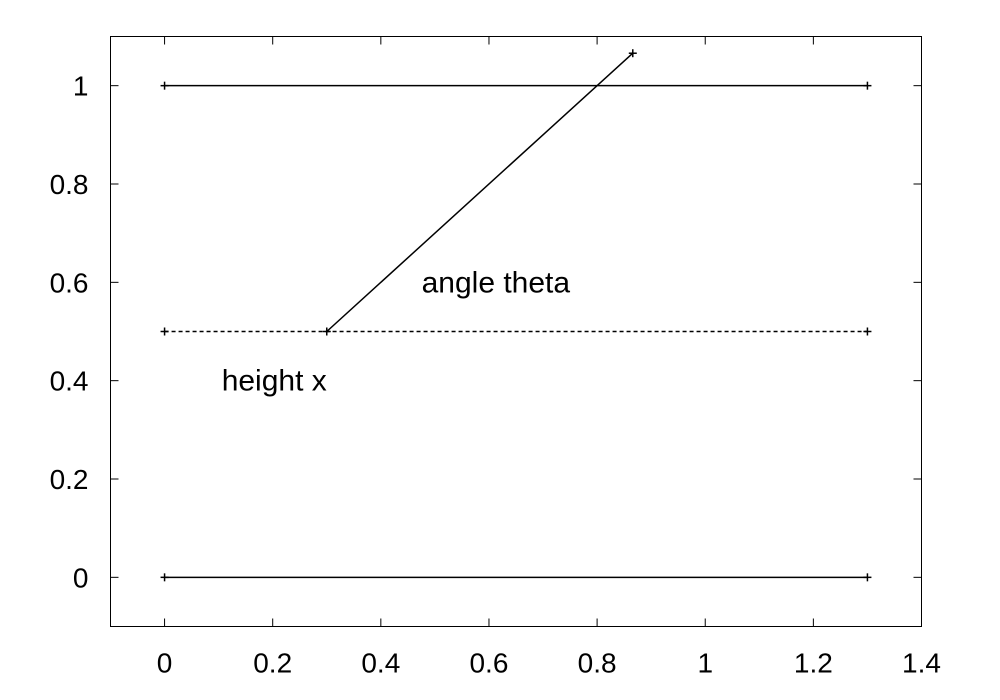 The height and width of the screenshot is (700, 1000). Describe the element at coordinates (81, 577) in the screenshot. I see `y-tick-label: 0` at that location.